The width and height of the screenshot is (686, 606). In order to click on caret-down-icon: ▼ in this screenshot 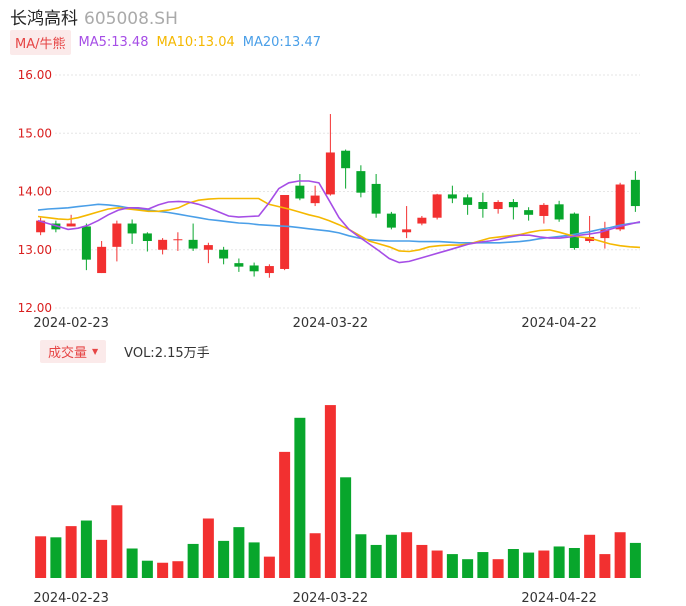, I will do `click(95, 351)`.